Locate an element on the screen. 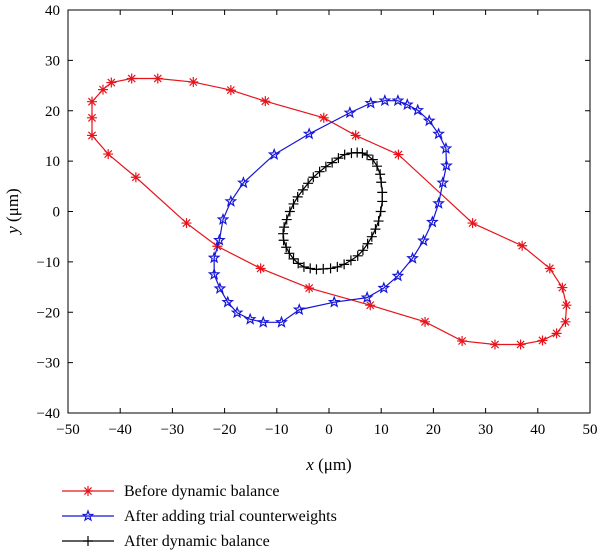 The image size is (600, 555). x-tick-label: 10 is located at coordinates (381, 430).